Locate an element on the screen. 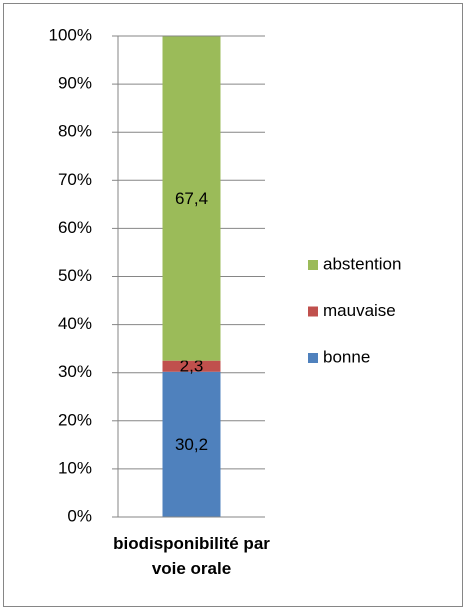 The width and height of the screenshot is (466, 611). y-tick-label: 70% is located at coordinates (75, 179).